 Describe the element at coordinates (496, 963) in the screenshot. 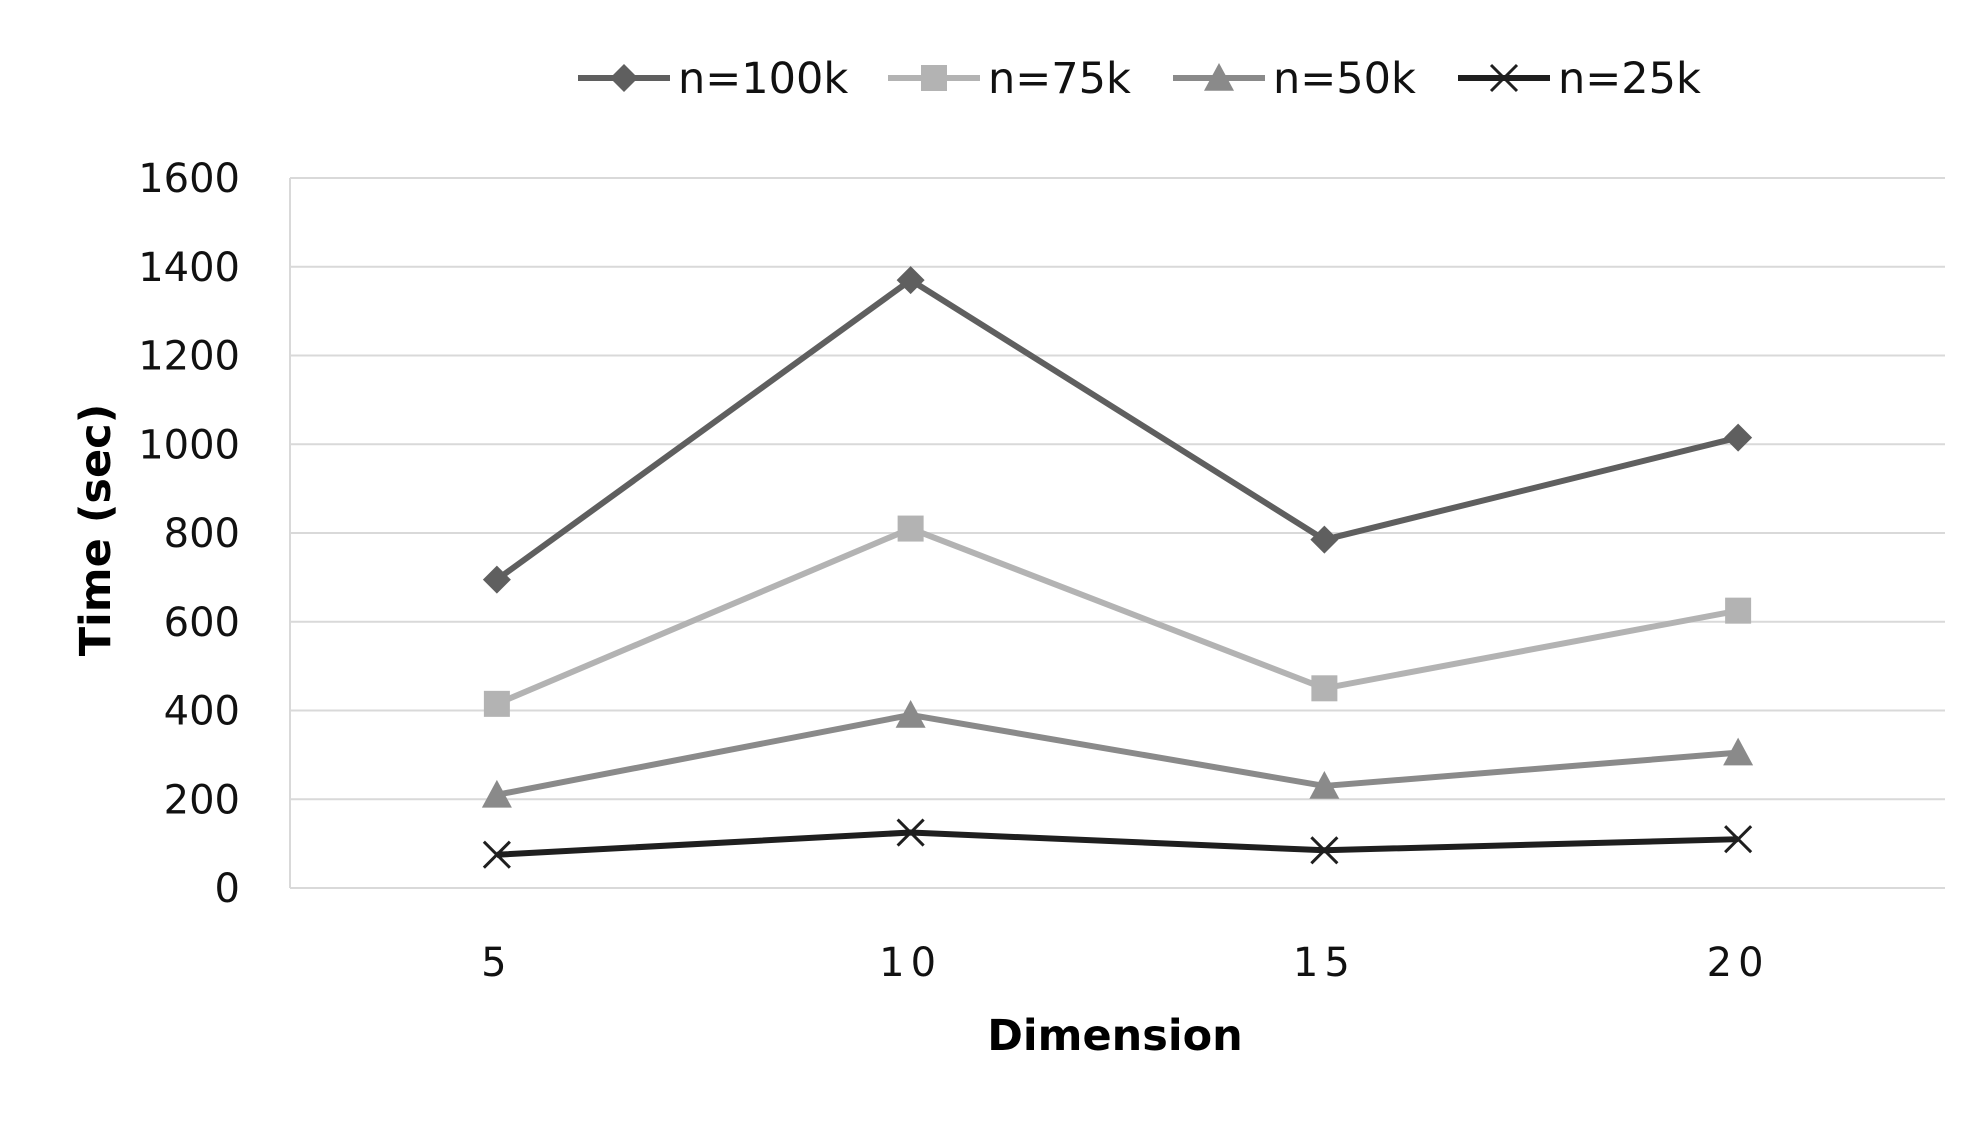

I see `x-tick-label: 5` at that location.